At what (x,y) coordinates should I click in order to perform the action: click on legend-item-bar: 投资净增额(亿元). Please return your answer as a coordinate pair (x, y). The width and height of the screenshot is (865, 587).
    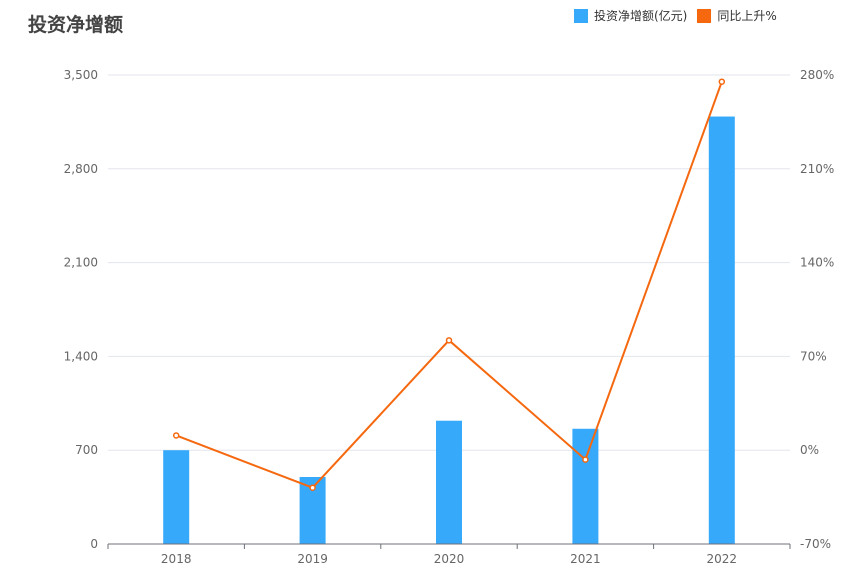
    Looking at the image, I should click on (630, 15).